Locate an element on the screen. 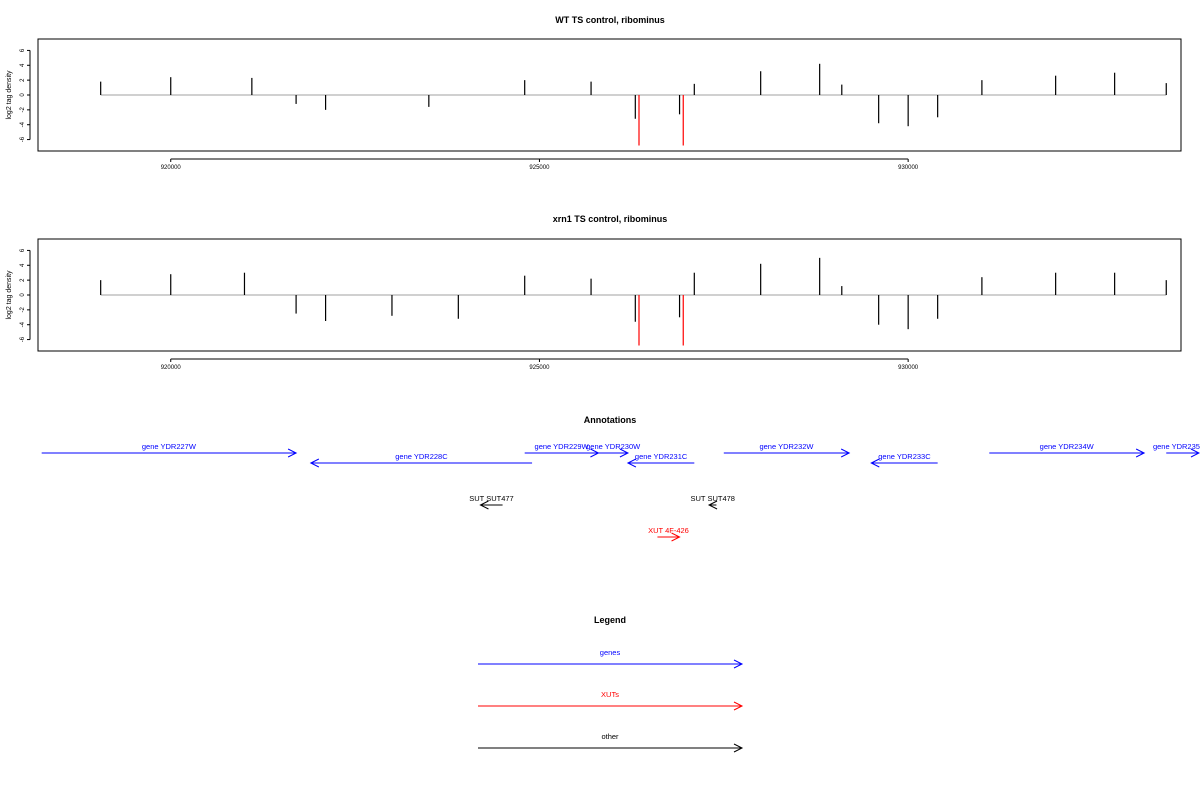  wt-marks is located at coordinates (633, 104).